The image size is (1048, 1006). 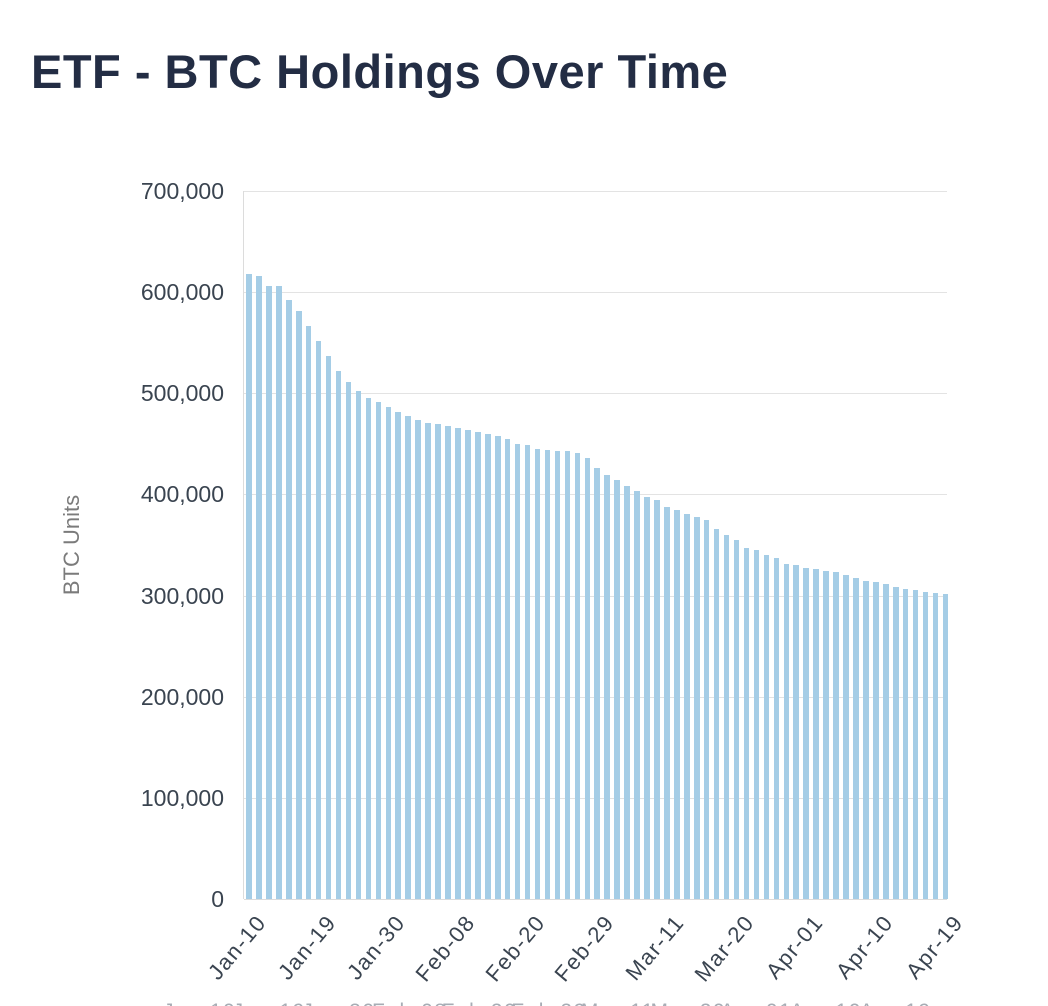 I want to click on x-tick-label-clipped: Jan-19, so click(x=269, y=1003).